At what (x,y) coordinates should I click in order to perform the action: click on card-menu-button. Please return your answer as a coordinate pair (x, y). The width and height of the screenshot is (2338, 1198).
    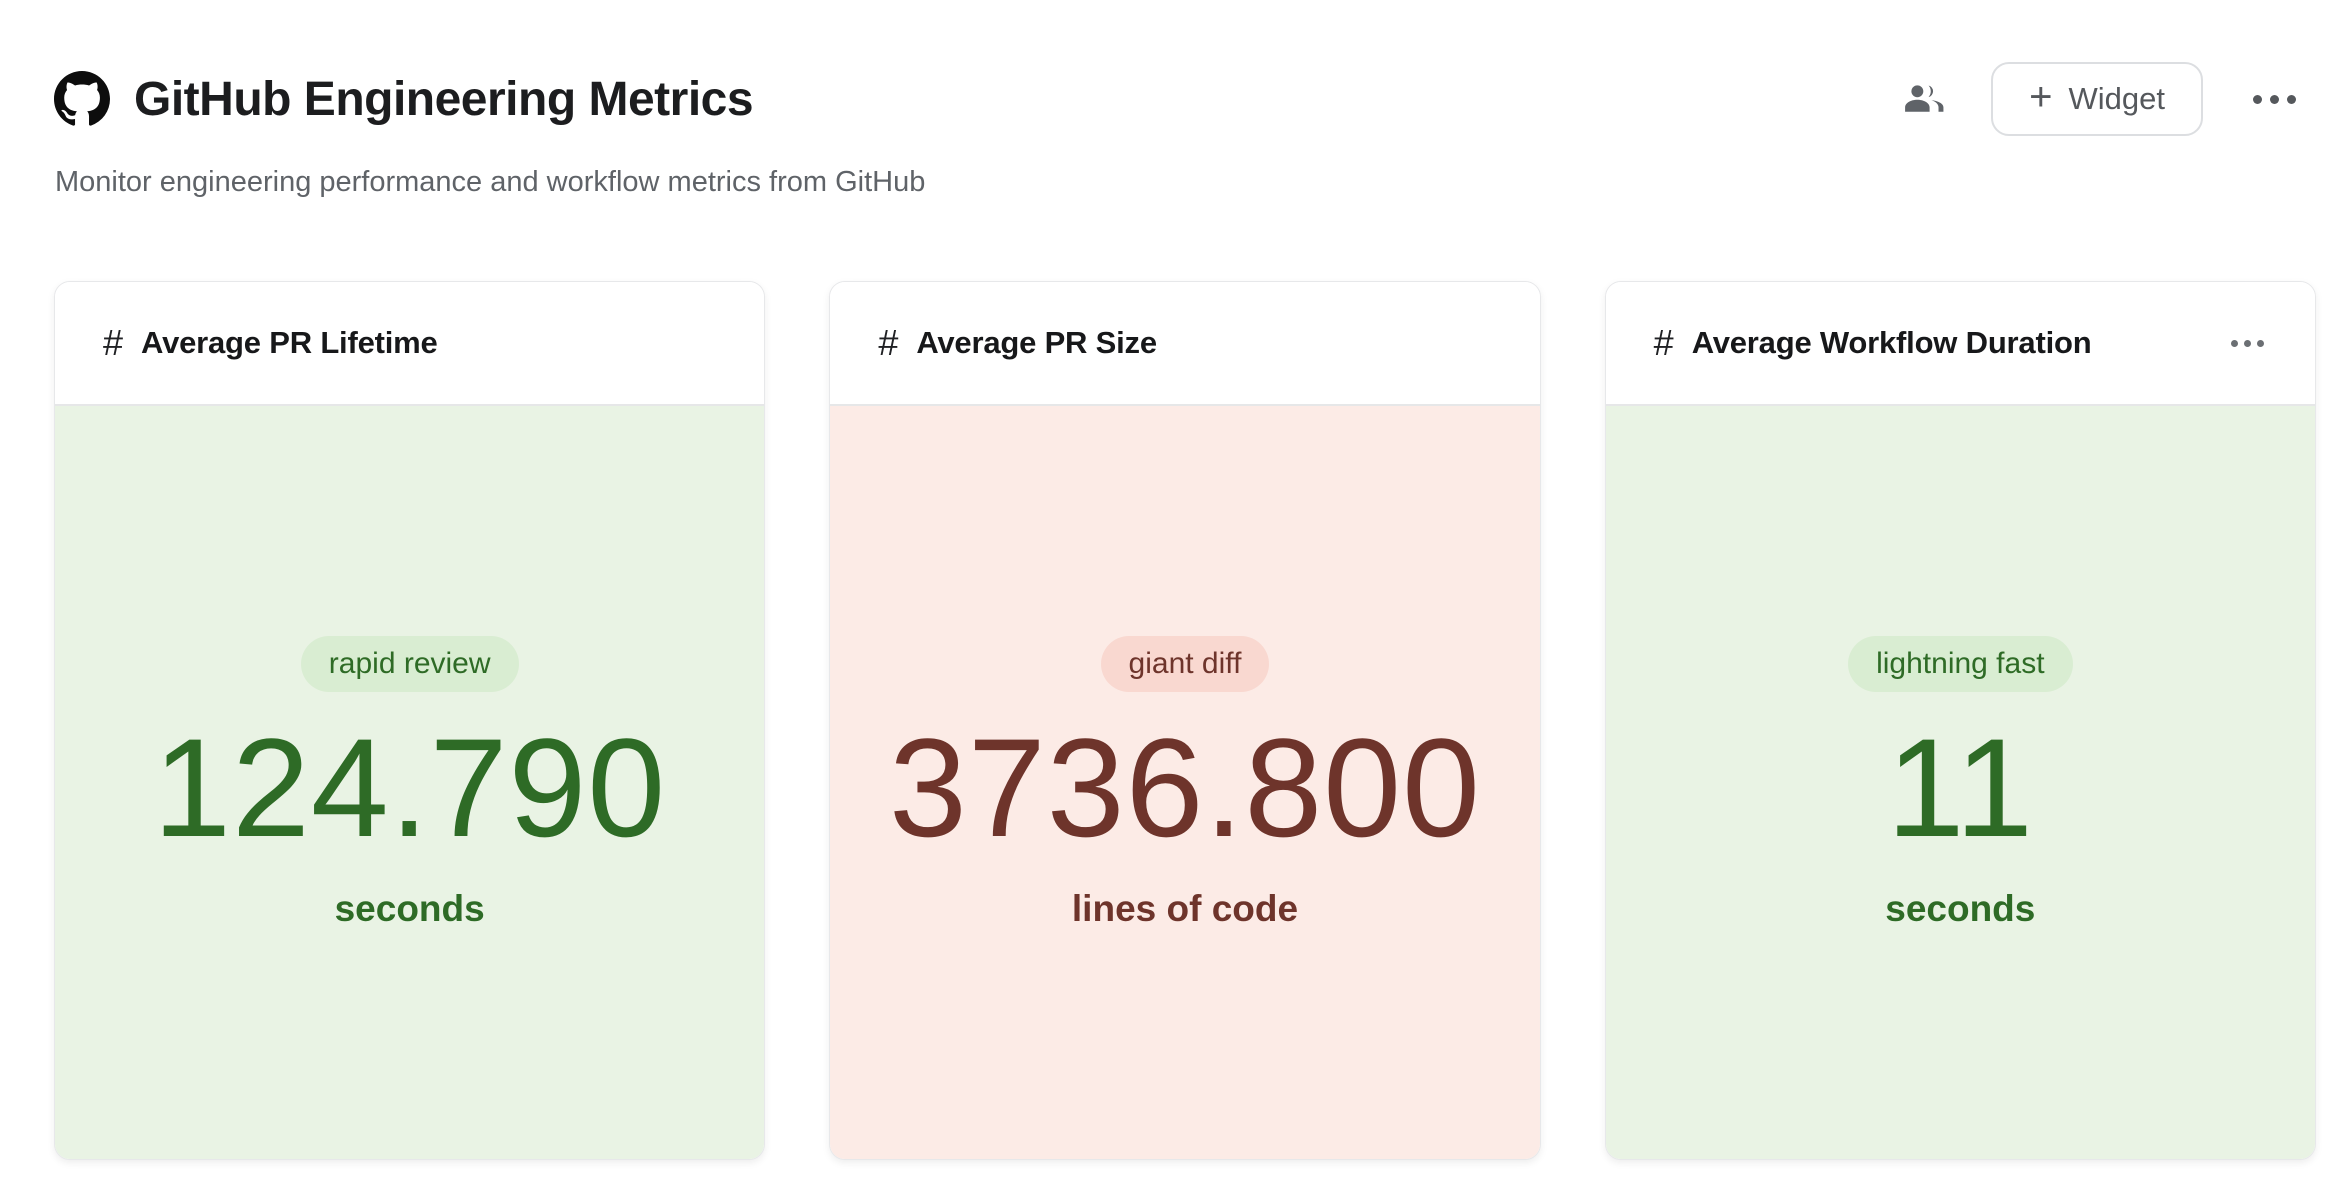
    Looking at the image, I should click on (2247, 343).